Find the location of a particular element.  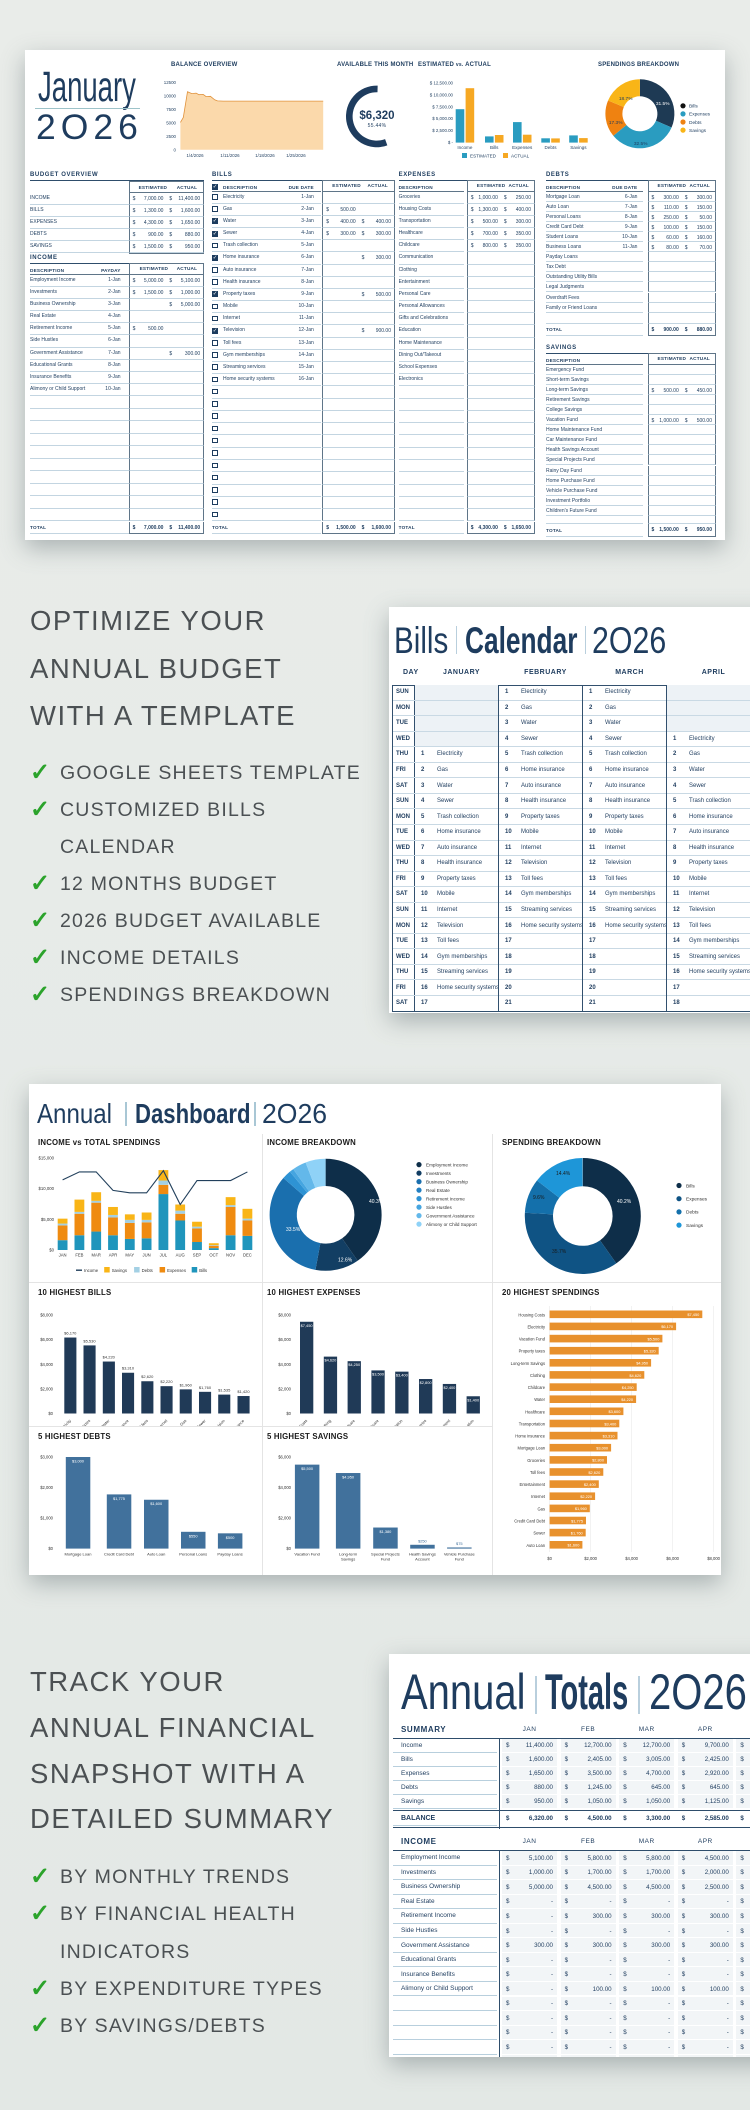

svg-text: SEP is located at coordinates (197, 1255).